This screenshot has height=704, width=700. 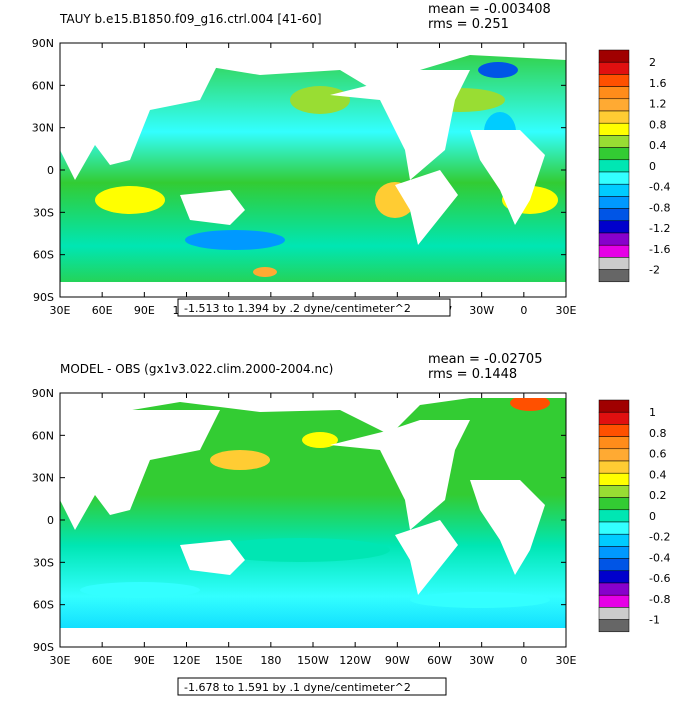 I want to click on y-tick-label: 30N, so click(x=43, y=128).